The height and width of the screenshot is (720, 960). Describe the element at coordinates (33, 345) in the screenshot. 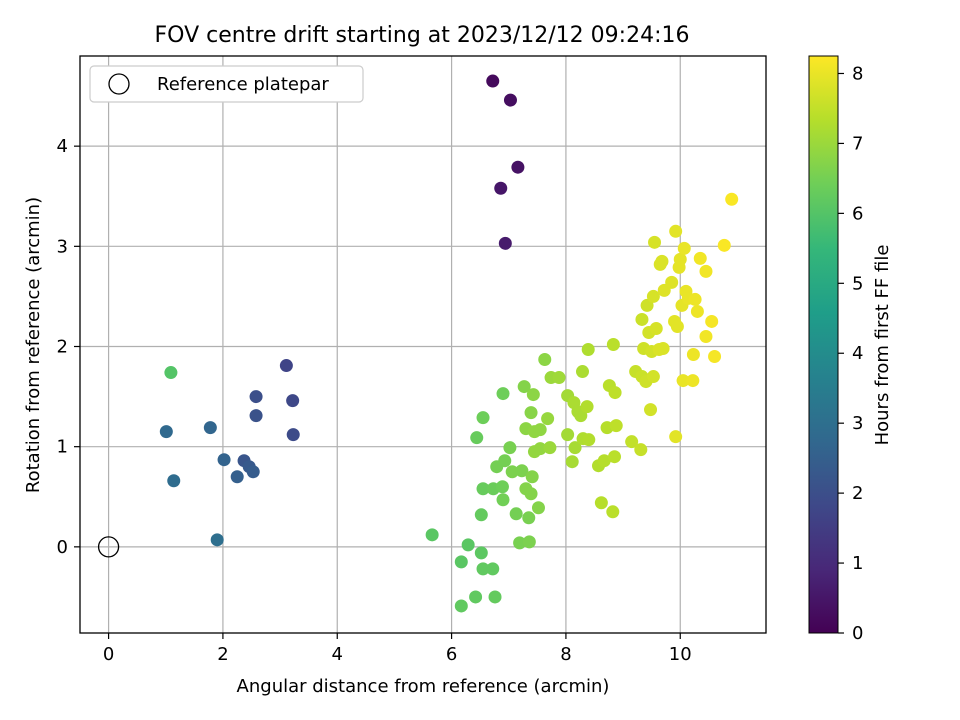

I see `y-axis-label: Rotation from reference (arcmin)` at that location.